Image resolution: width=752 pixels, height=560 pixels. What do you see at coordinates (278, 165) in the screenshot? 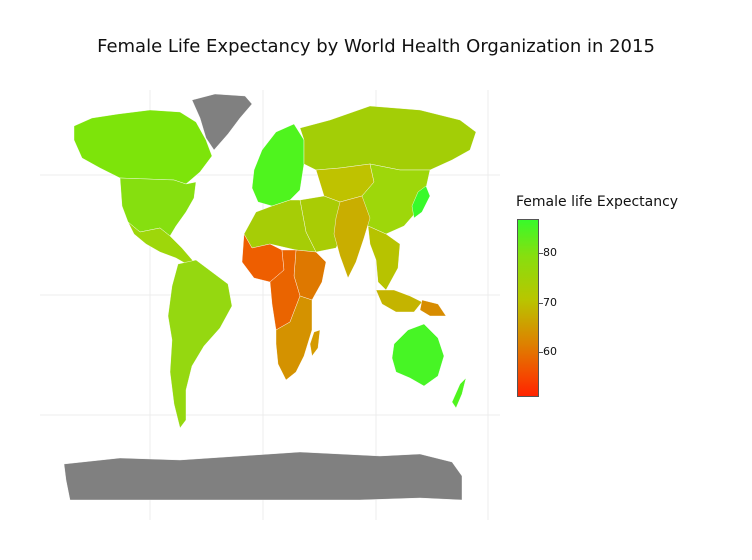
I see `region-western-europe` at bounding box center [278, 165].